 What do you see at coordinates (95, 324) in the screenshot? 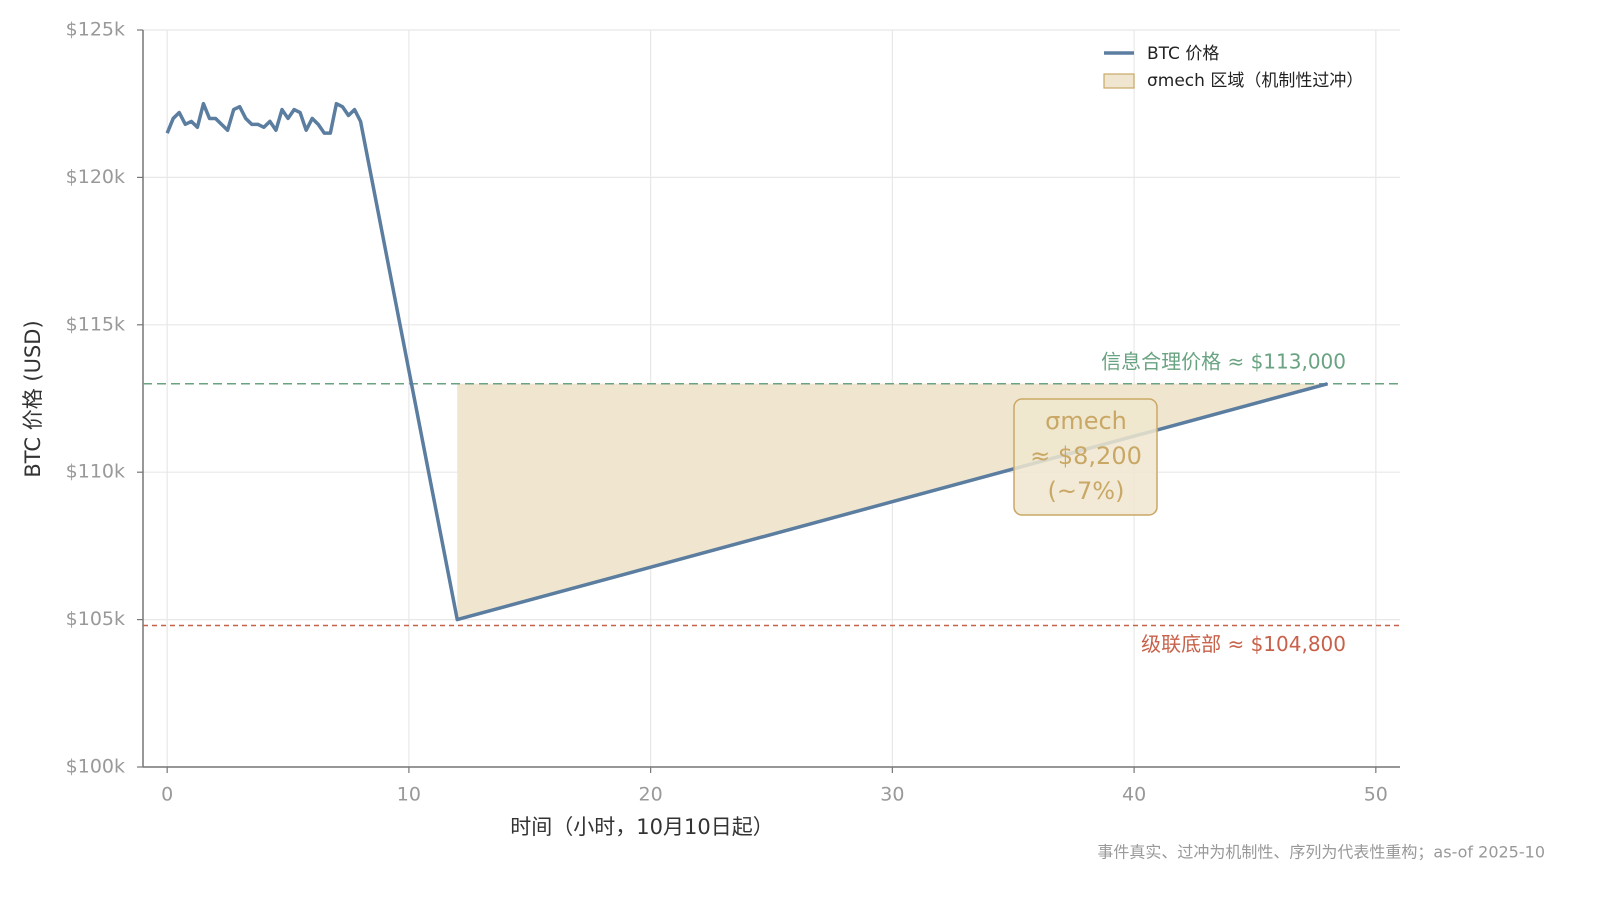
I see `y-tick-label: $115k` at bounding box center [95, 324].